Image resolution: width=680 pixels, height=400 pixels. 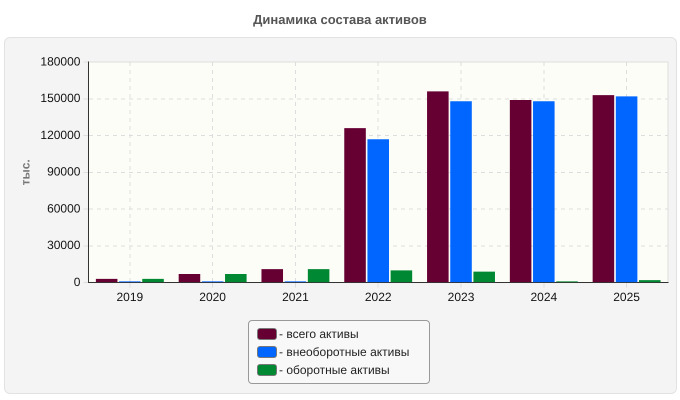 I want to click on legend-label: - всего активы, so click(x=319, y=334).